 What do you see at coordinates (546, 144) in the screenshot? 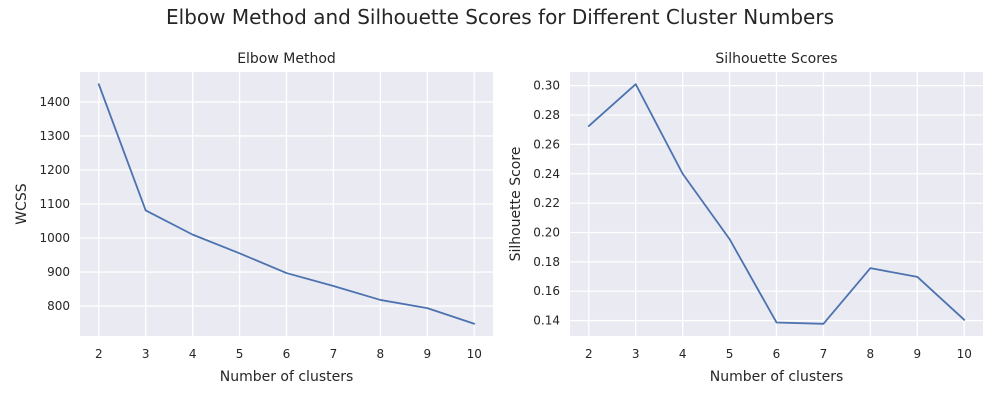
I see `silhouette-y-tick-label: 0.26` at bounding box center [546, 144].